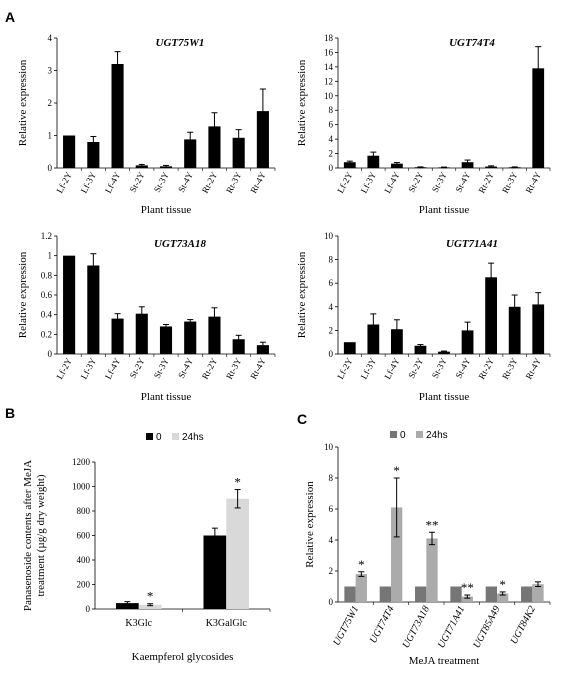 The height and width of the screenshot is (680, 579). Describe the element at coordinates (302, 419) in the screenshot. I see `panel-label-c: C` at that location.